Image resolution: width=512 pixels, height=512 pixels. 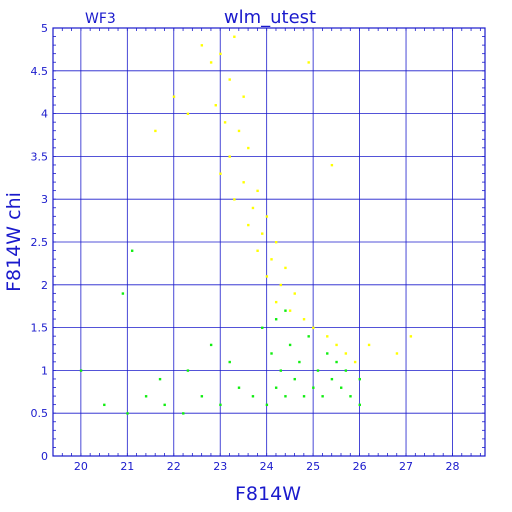 I want to click on y-tick-label: 4, so click(x=44, y=114).